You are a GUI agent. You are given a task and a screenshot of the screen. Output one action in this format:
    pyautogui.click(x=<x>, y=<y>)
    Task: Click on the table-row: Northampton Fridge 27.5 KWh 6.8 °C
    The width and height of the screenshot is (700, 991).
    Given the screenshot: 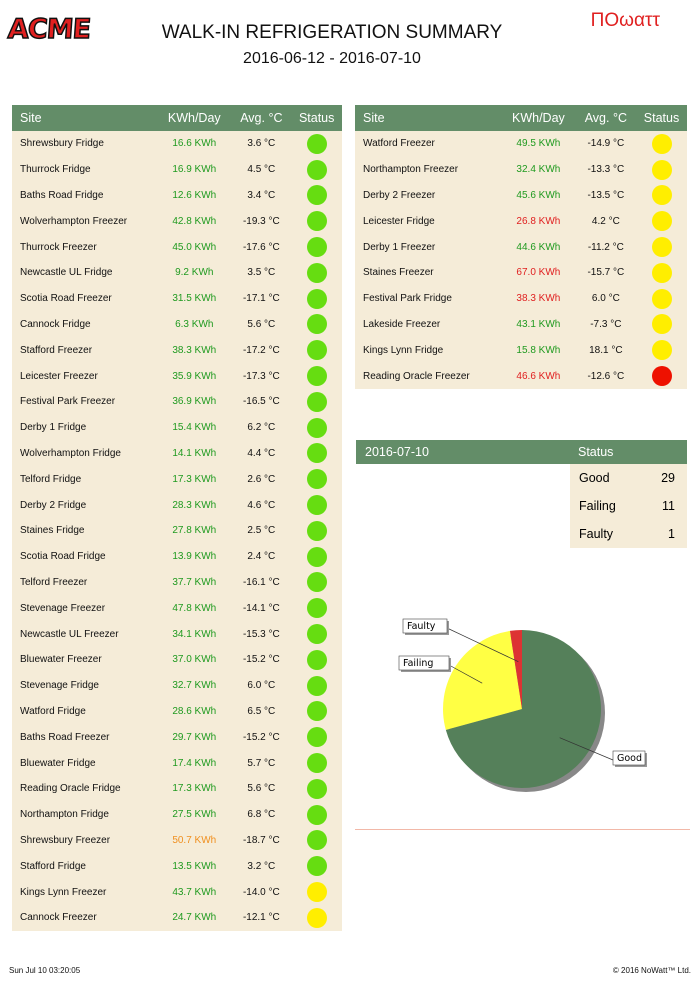 What is the action you would take?
    pyautogui.click(x=177, y=814)
    